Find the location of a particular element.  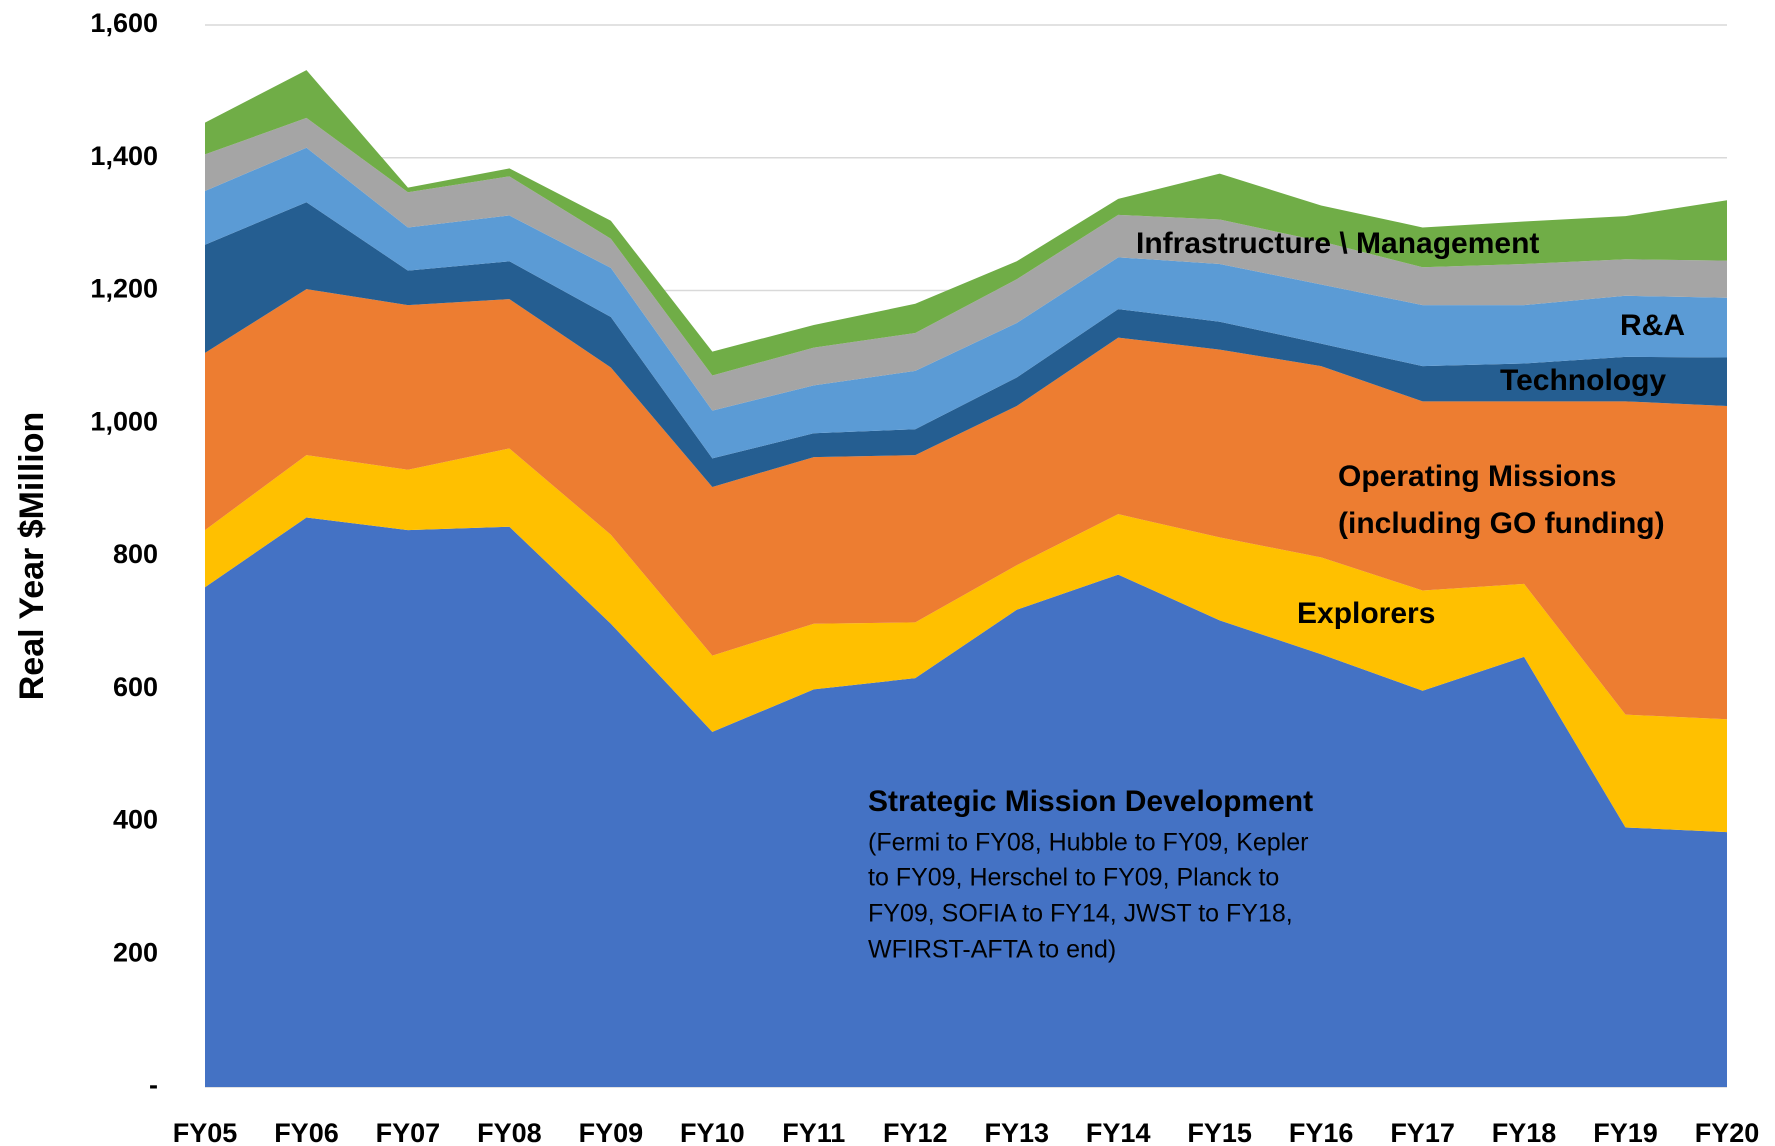

x-tick-label: FY17 is located at coordinates (1422, 1132).